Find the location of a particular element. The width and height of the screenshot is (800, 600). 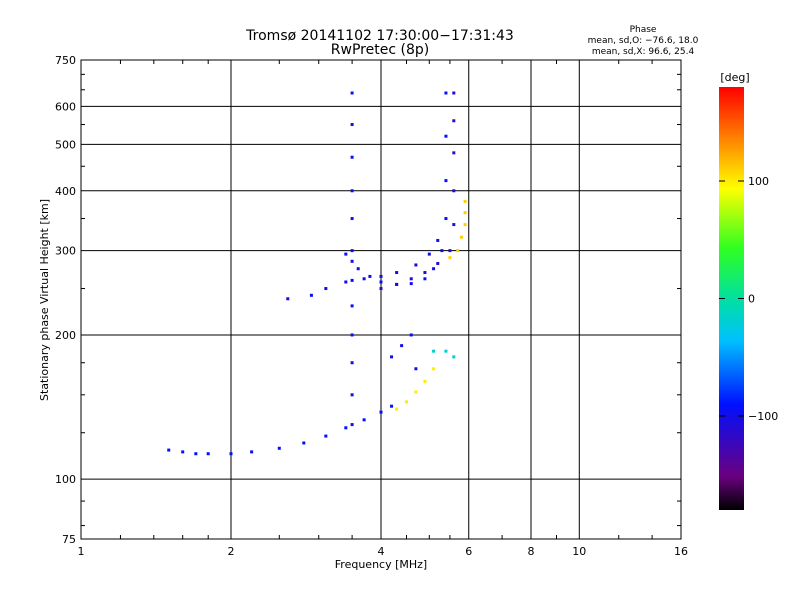

x-tick-label: 8 is located at coordinates (531, 551).